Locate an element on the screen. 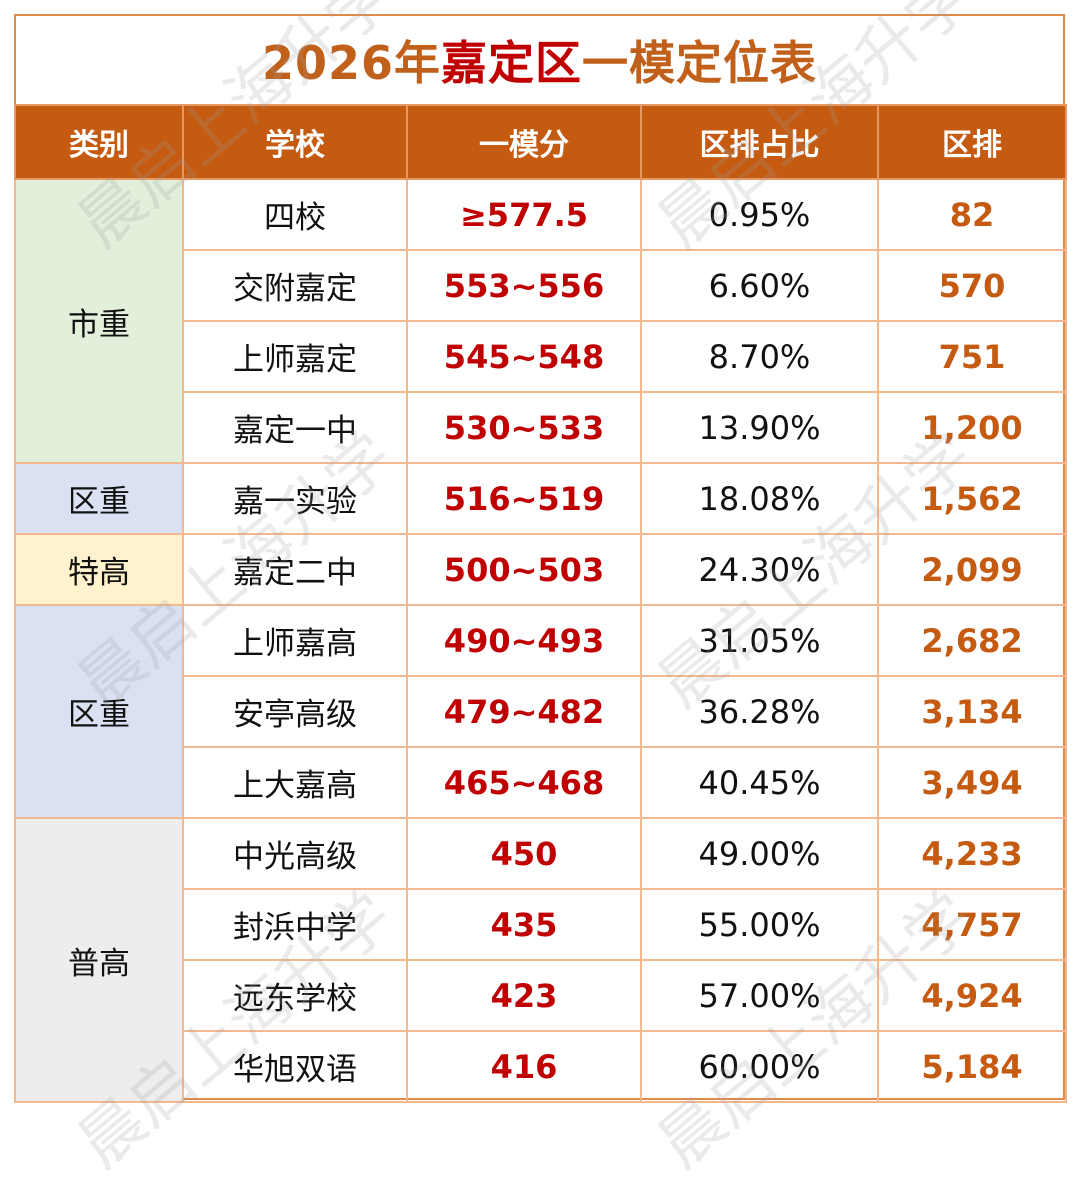 Image resolution: width=1080 pixels, height=1185 pixels. rank-percent-cell: 8.70% is located at coordinates (759, 356).